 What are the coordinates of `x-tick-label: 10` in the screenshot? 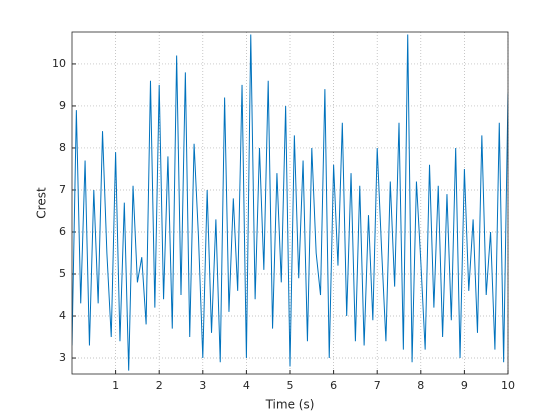 It's located at (508, 385).